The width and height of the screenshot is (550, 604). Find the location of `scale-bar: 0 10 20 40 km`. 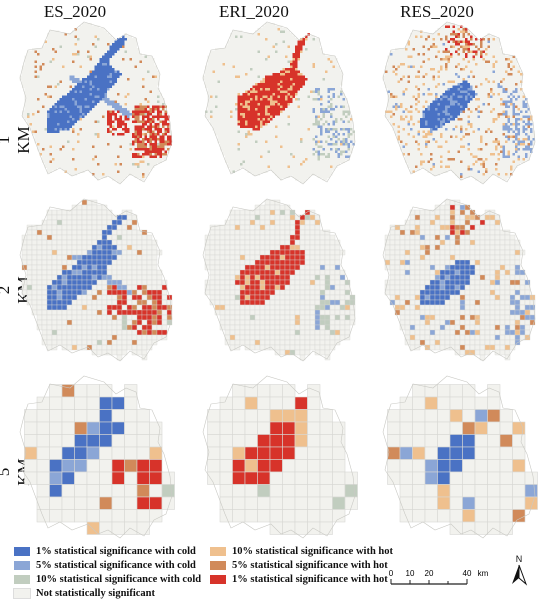

scale-bar: 0 10 20 40 km is located at coordinates (439, 577).